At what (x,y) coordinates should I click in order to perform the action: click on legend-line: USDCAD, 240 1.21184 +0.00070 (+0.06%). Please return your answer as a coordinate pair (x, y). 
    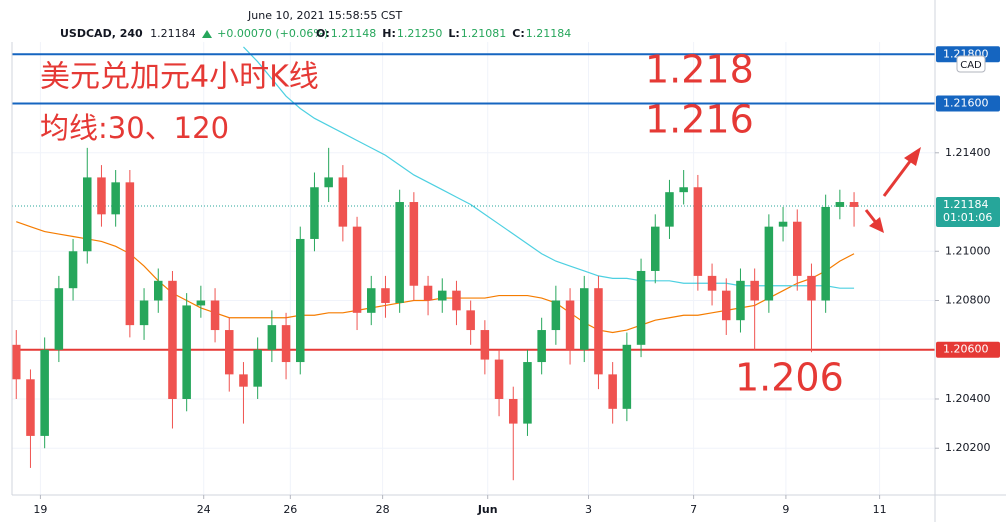
    Looking at the image, I should click on (194, 33).